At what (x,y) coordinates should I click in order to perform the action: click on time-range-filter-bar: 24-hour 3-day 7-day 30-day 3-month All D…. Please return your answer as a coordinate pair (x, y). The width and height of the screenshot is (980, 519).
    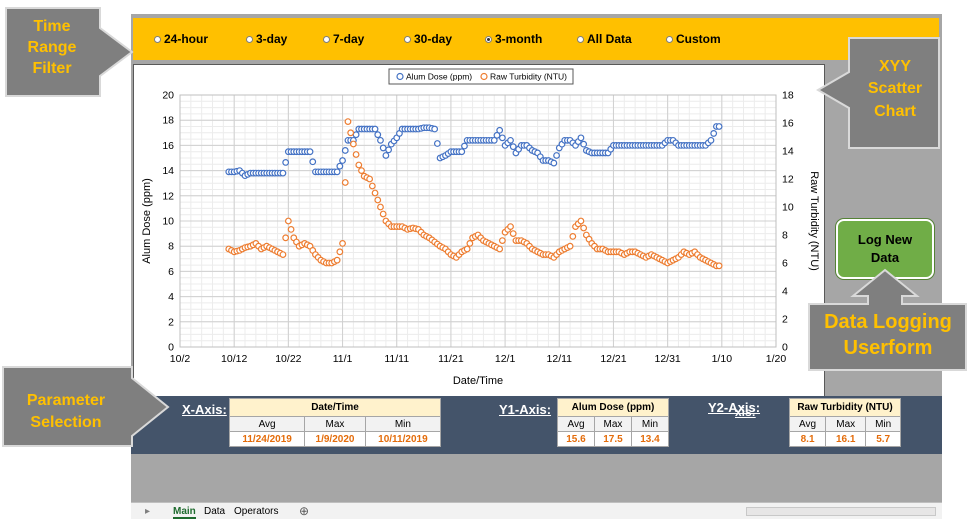
    Looking at the image, I should click on (536, 39).